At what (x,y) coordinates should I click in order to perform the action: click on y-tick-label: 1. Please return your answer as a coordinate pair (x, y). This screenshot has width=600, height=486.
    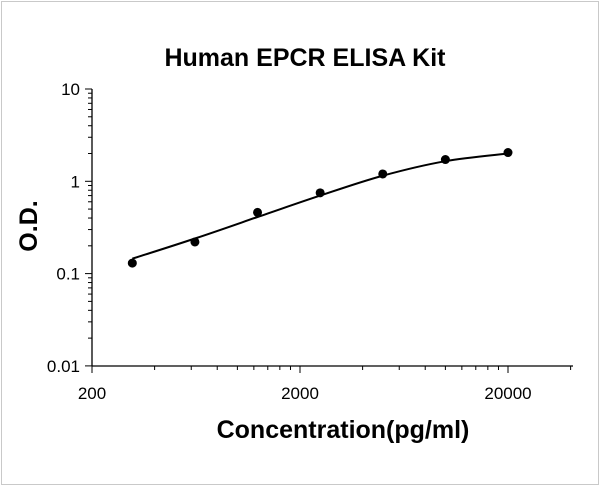
    Looking at the image, I should click on (75, 181).